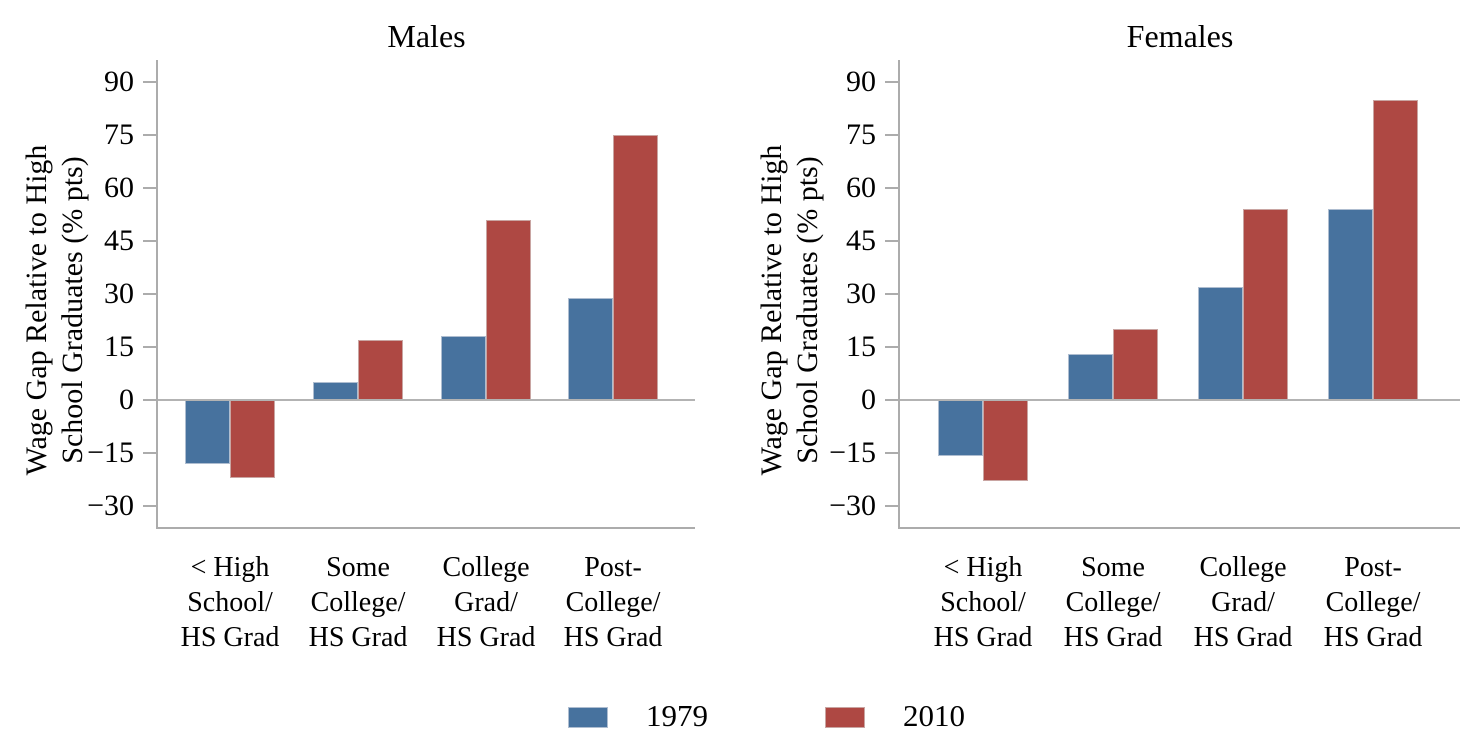 The image size is (1480, 749). What do you see at coordinates (588, 717) in the screenshot?
I see `legend-swatch-1979` at bounding box center [588, 717].